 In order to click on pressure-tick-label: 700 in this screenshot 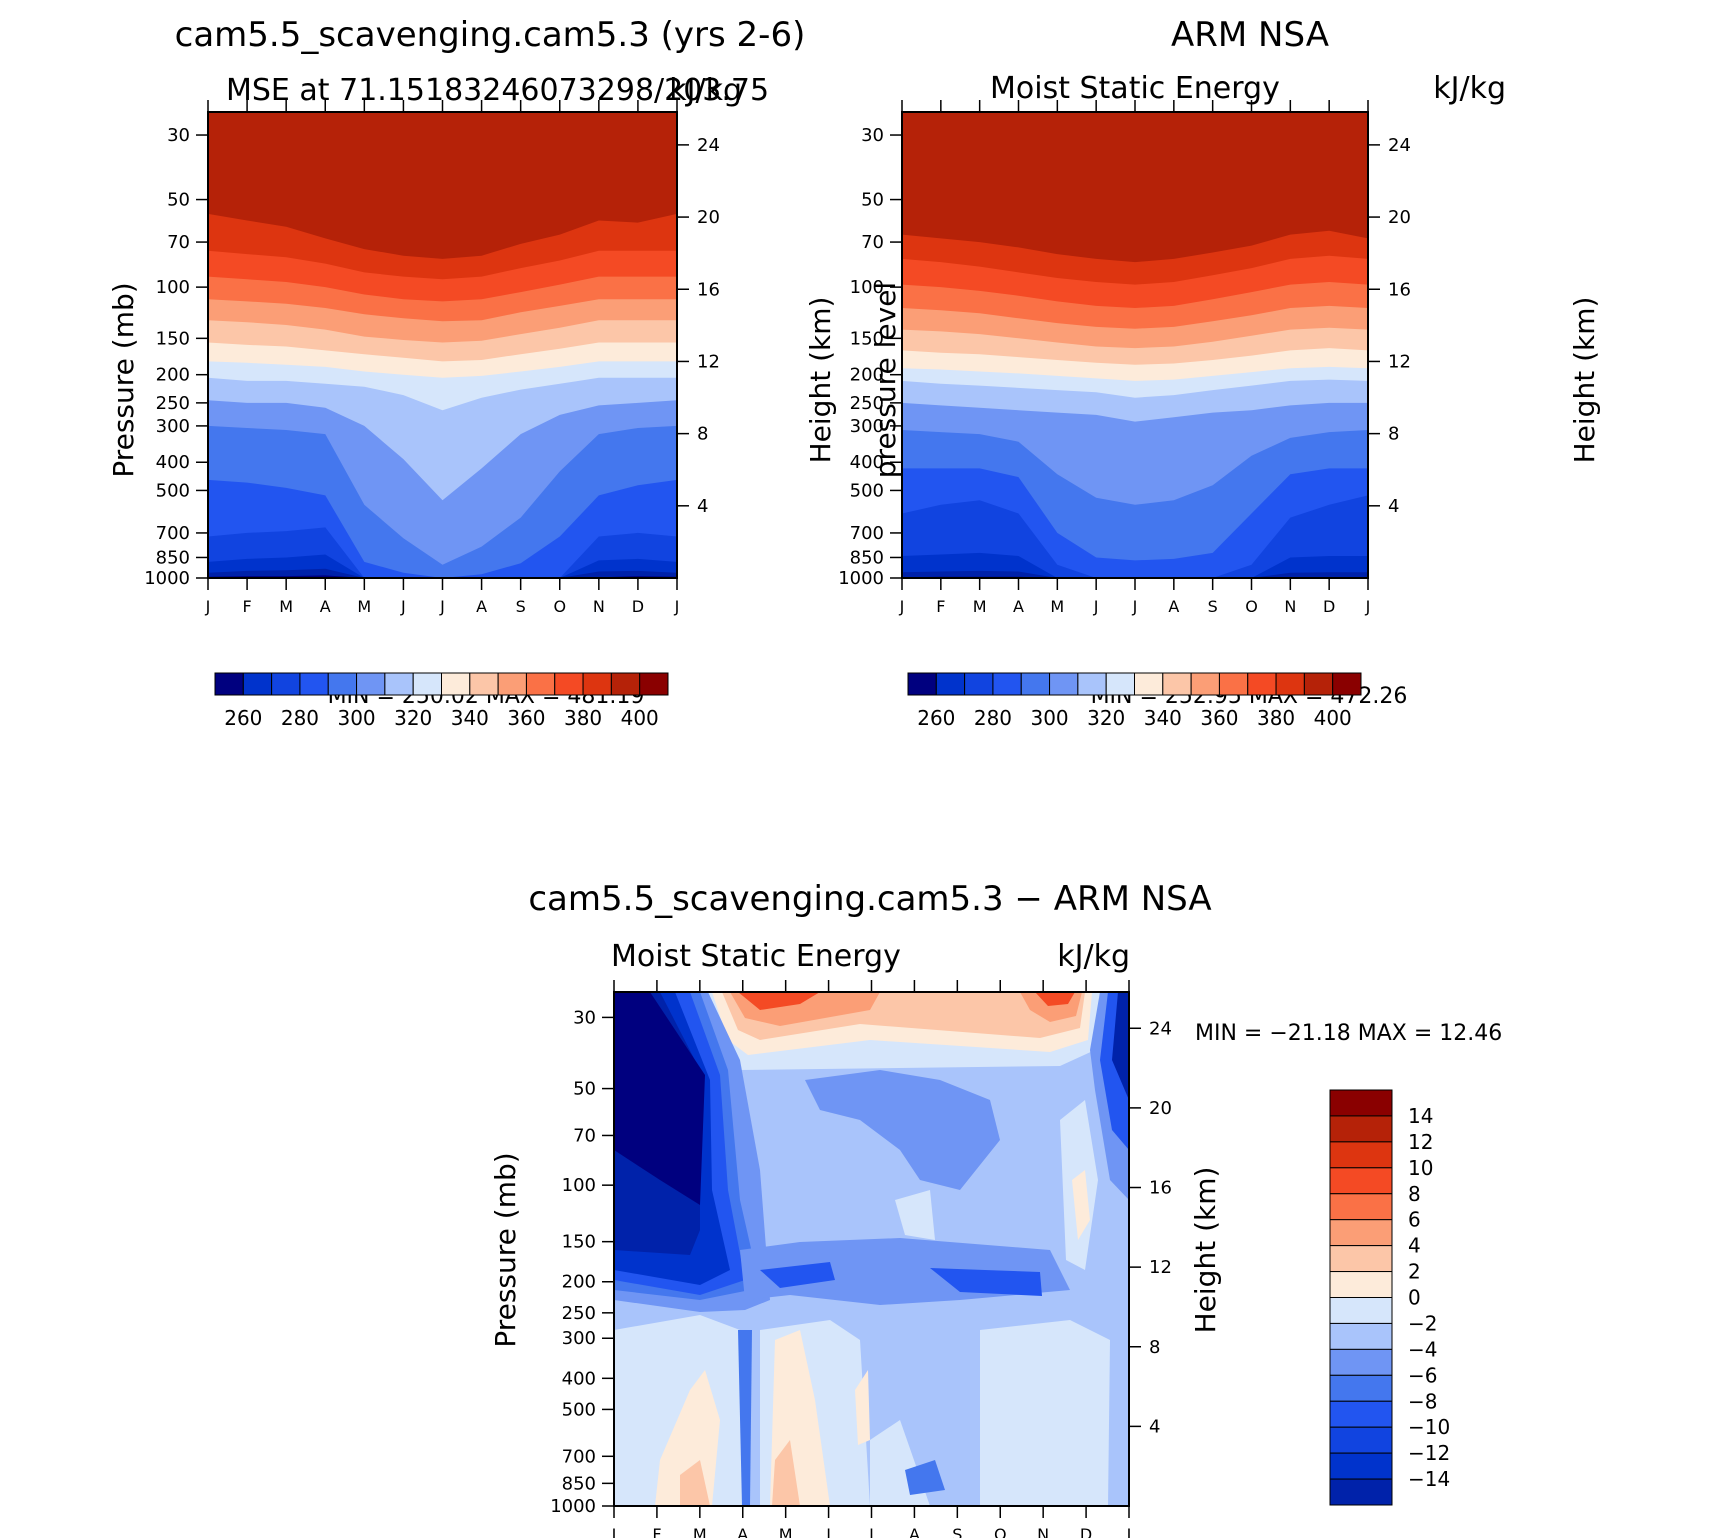, I will do `click(867, 533)`.